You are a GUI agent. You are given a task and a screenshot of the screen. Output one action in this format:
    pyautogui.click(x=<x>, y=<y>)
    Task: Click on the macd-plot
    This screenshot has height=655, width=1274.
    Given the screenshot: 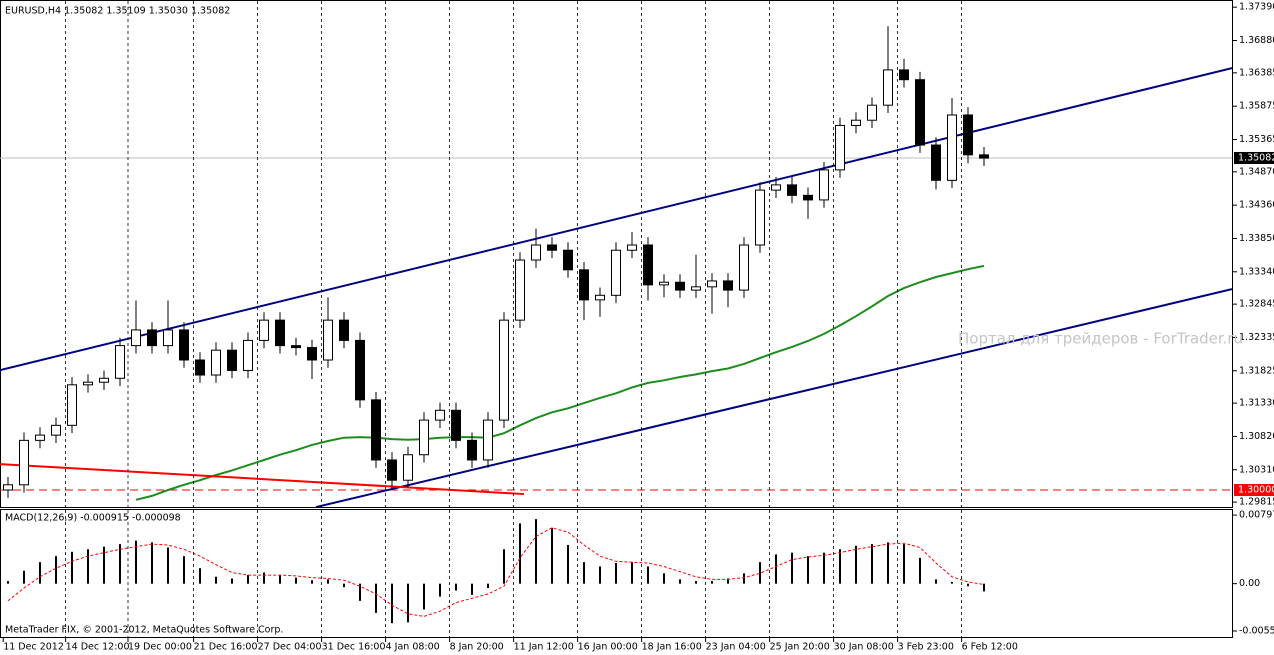 What is the action you would take?
    pyautogui.click(x=496, y=571)
    